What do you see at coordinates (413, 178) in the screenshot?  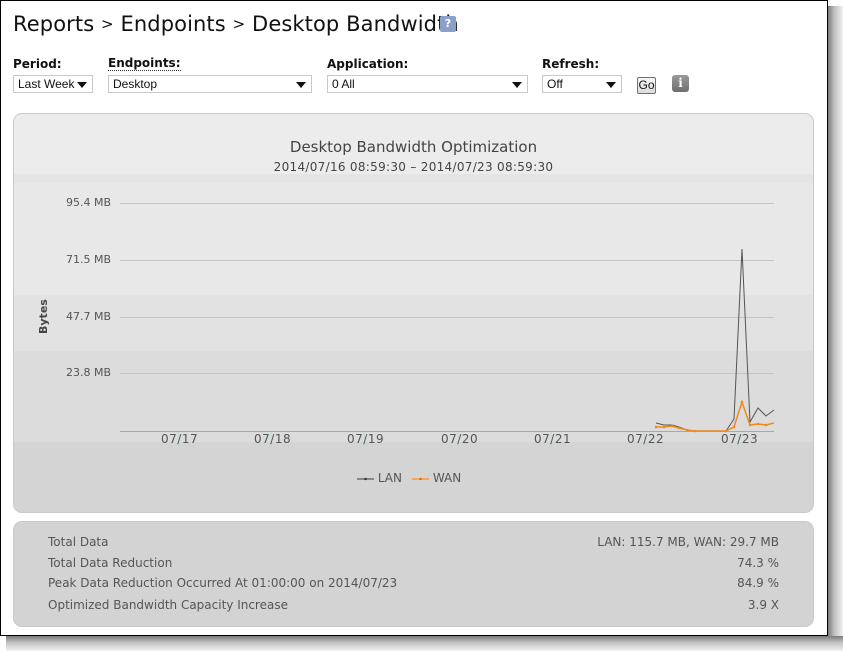 I see `chart-stripe` at bounding box center [413, 178].